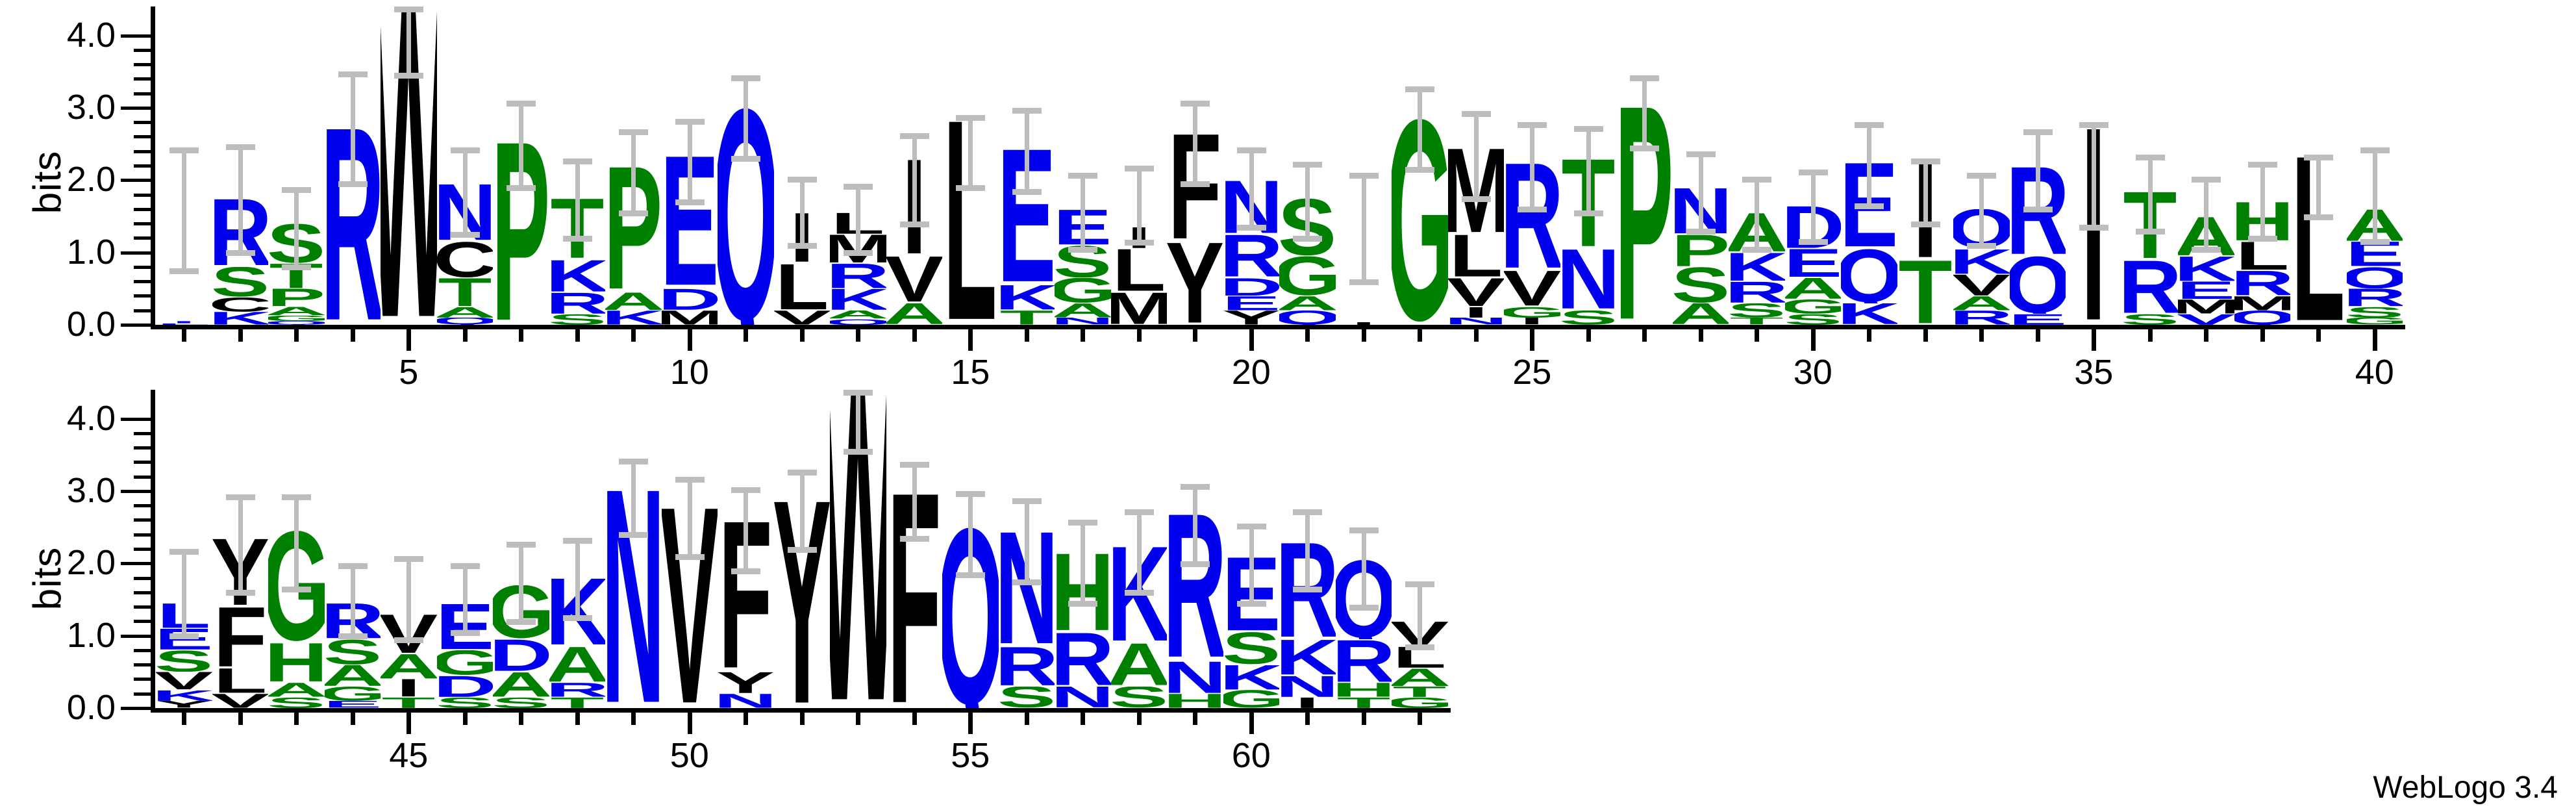 Image resolution: width=2576 pixels, height=812 pixels. Describe the element at coordinates (1364, 549) in the screenshot. I see `logo-stack: QRHT` at that location.